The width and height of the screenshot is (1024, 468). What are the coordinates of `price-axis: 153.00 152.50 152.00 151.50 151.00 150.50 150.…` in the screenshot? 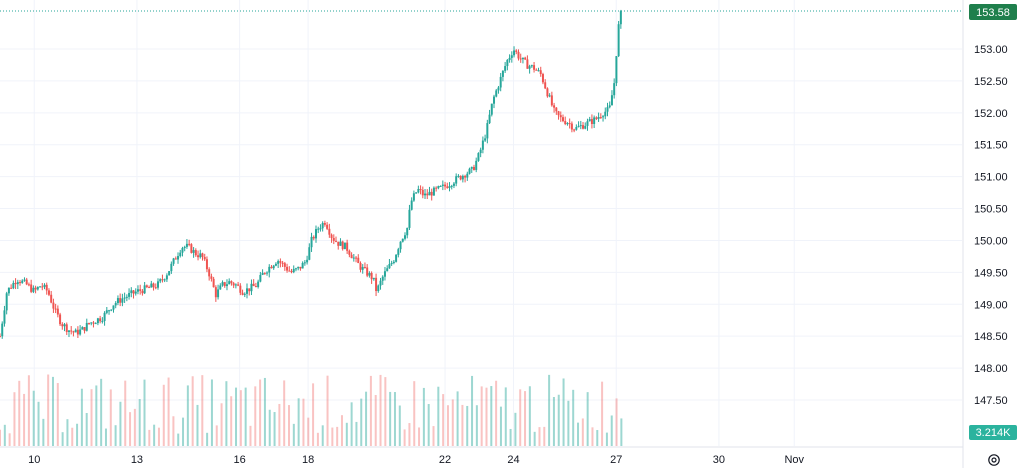 It's located at (991, 225).